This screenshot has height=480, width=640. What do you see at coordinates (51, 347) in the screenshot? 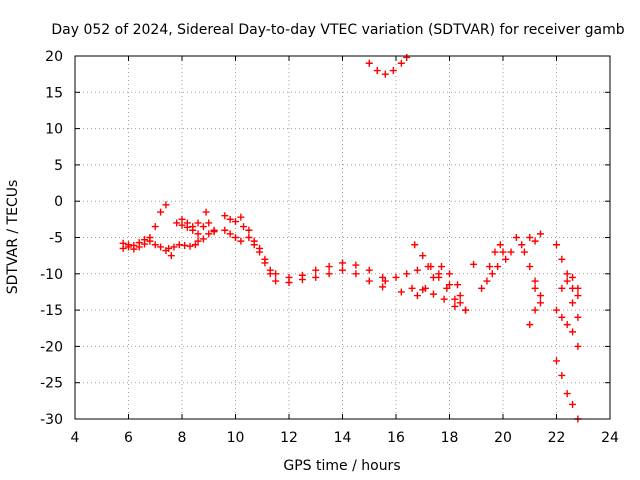
I see `y-tick-label: -20` at bounding box center [51, 347].